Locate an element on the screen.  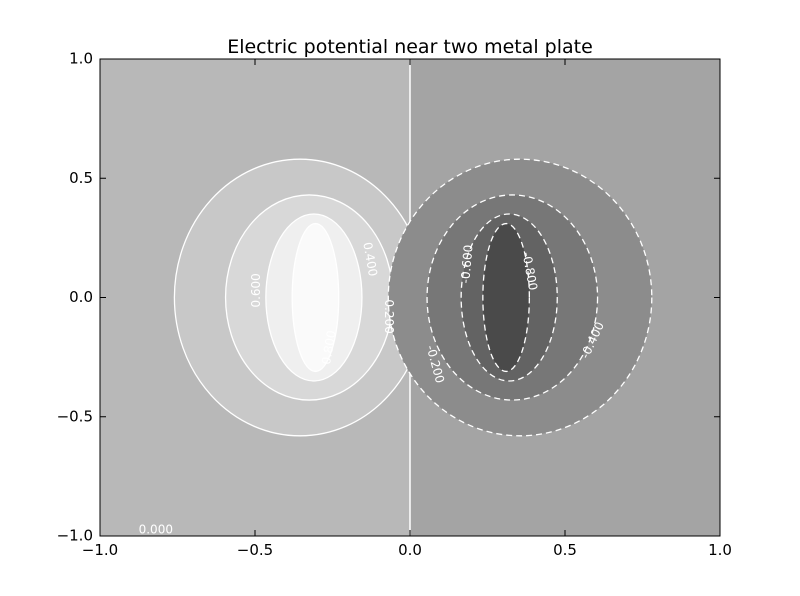
positive-contour-label-1: 0.400 is located at coordinates (370, 259).